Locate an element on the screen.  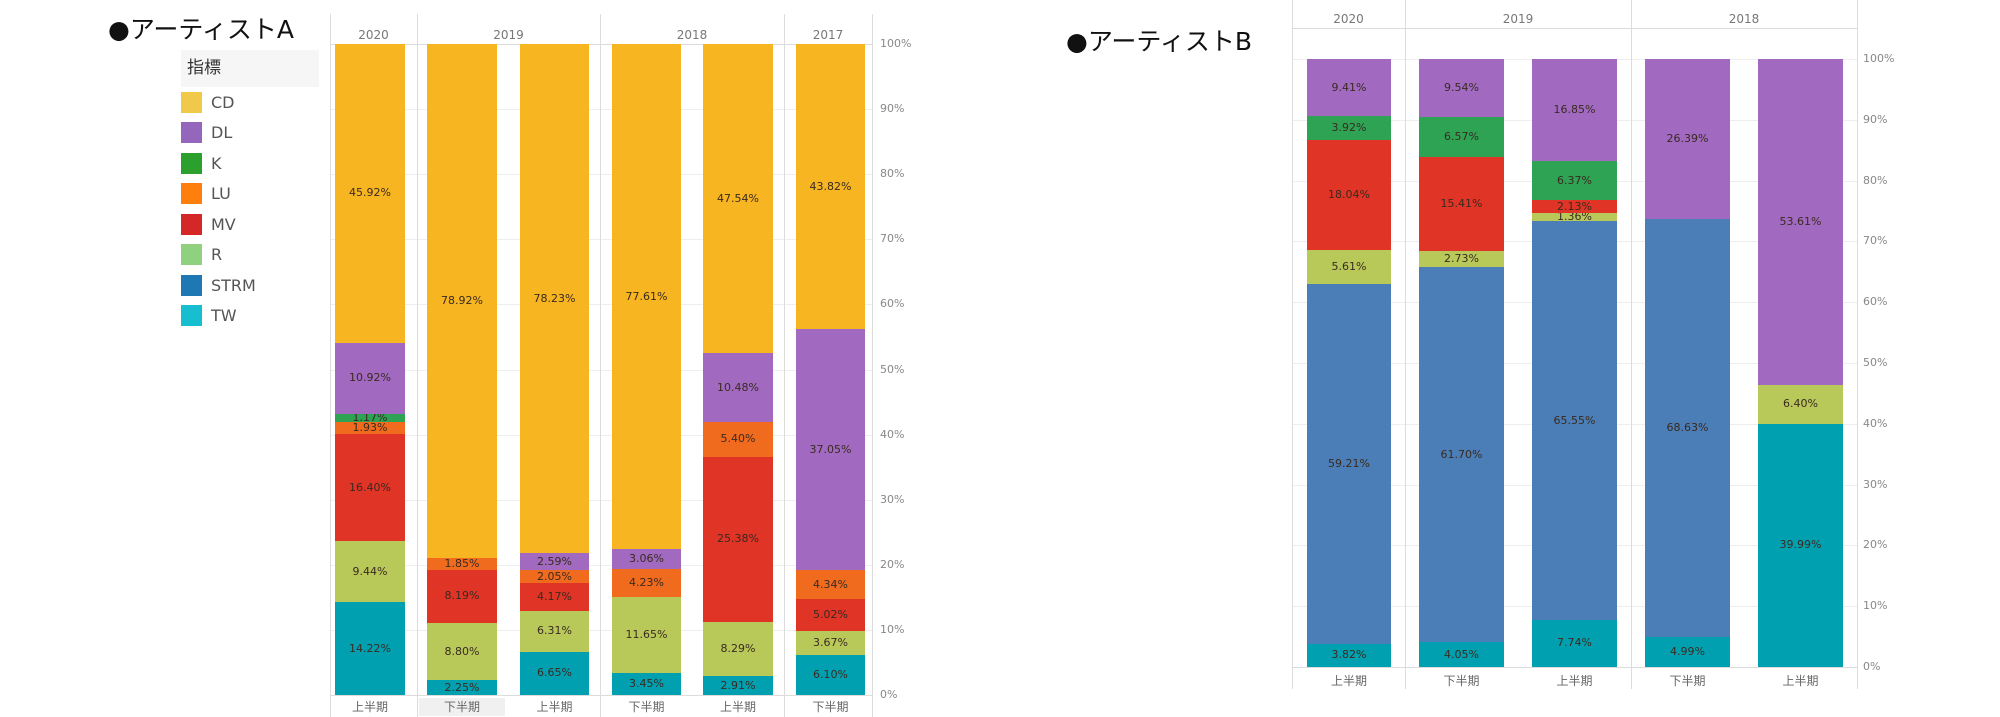
data-label: 4.05% is located at coordinates (1461, 654).